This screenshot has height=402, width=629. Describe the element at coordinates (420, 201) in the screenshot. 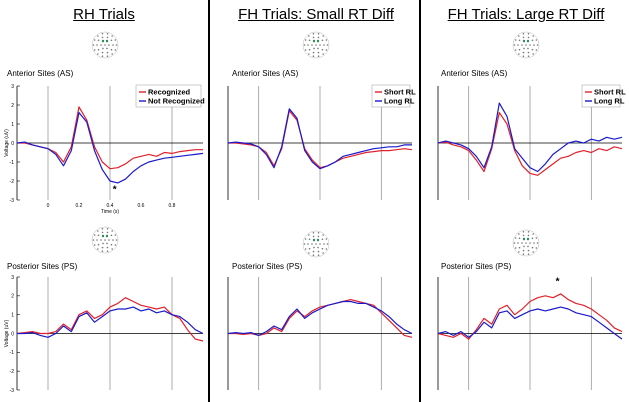

I see `panel-divider-right` at that location.